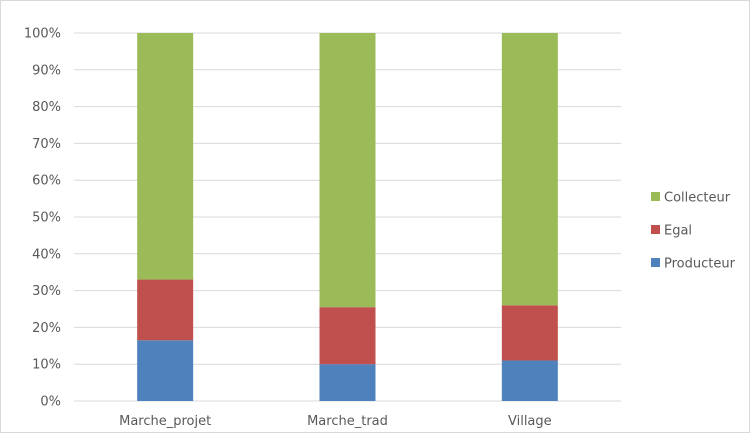 The height and width of the screenshot is (436, 750). Describe the element at coordinates (46, 254) in the screenshot. I see `y-tick-label: 40%` at that location.